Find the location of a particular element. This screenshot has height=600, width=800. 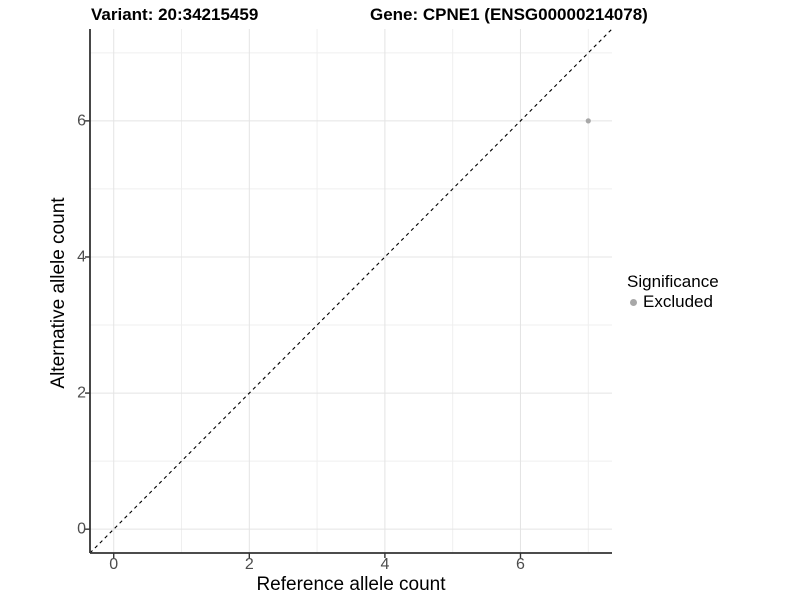

y-tick-label: 2 is located at coordinates (81, 393).